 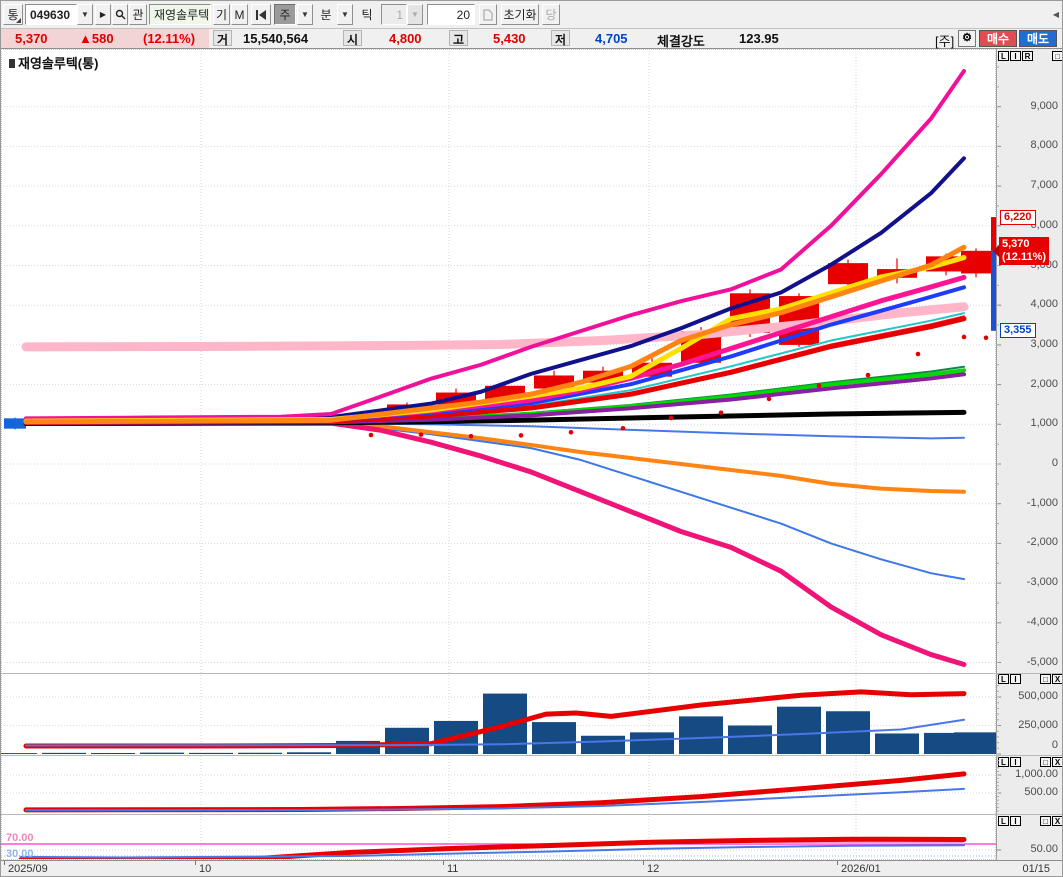 What do you see at coordinates (415, 14) in the screenshot?
I see `interval-dropdown: ▼` at bounding box center [415, 14].